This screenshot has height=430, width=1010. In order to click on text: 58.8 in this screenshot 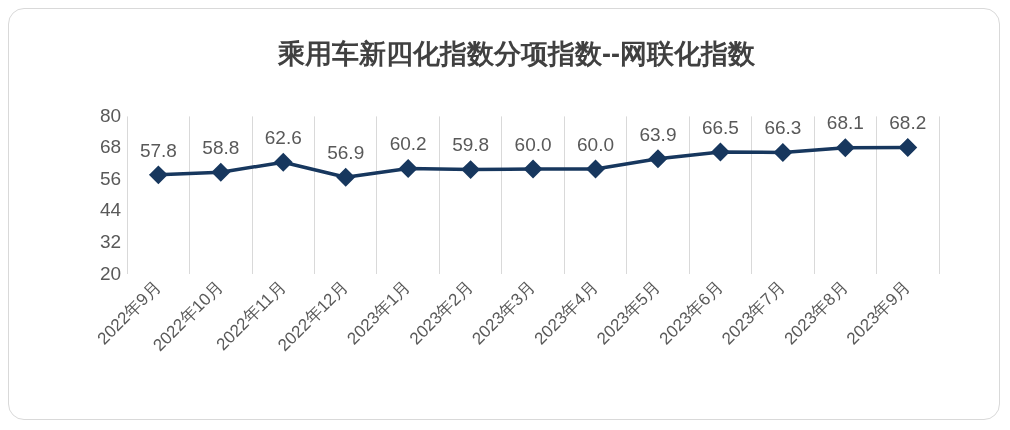, I will do `click(221, 147)`.